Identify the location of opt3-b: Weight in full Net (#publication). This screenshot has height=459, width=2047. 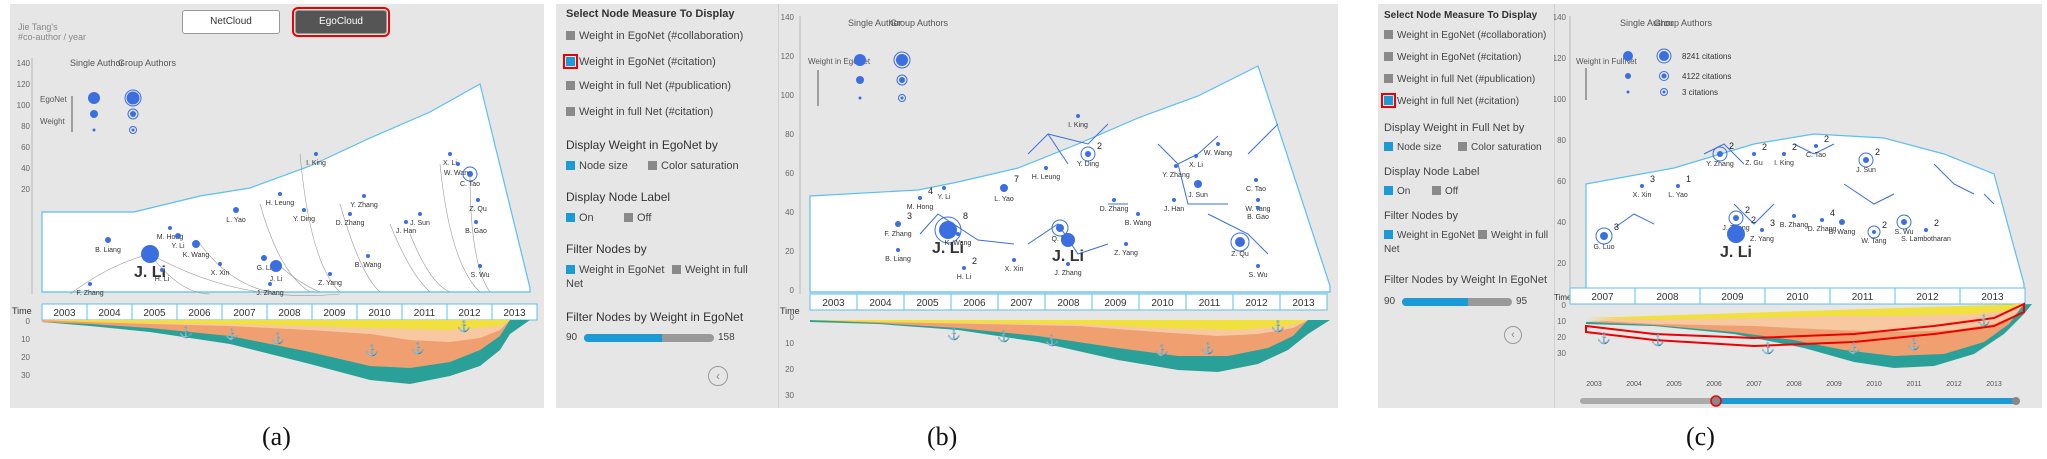
(648, 86).